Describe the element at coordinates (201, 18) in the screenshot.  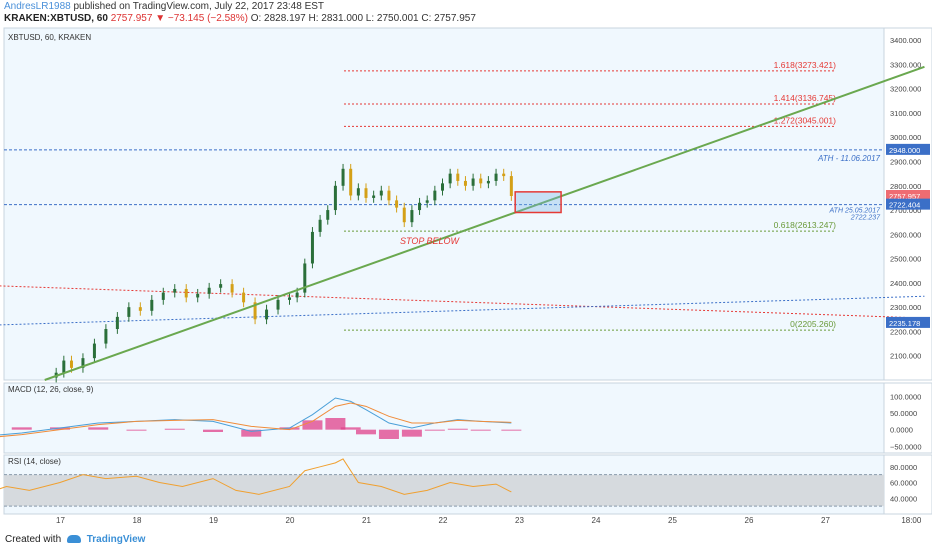
I see `price-change: ▼ −73.145 (−2.58%)` at that location.